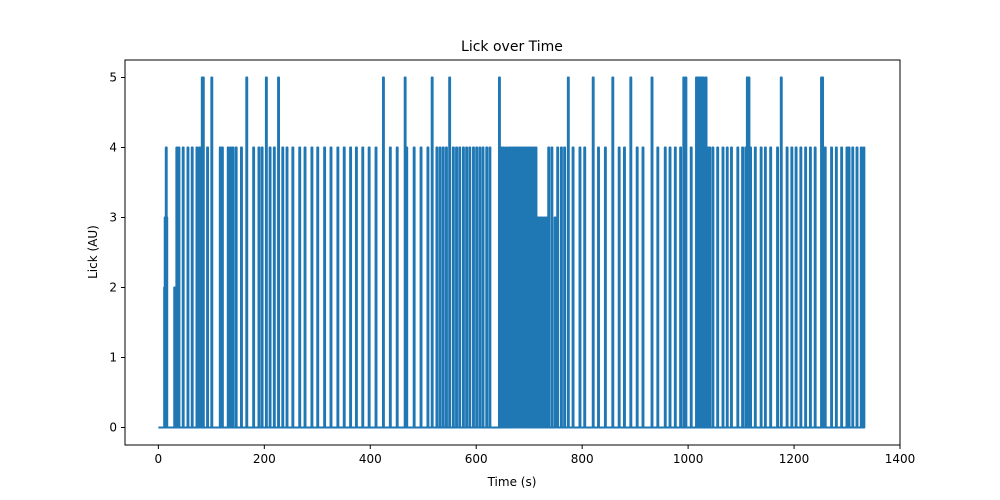 This screenshot has height=500, width=1000. What do you see at coordinates (113, 358) in the screenshot?
I see `y-tick-label: 1` at bounding box center [113, 358].